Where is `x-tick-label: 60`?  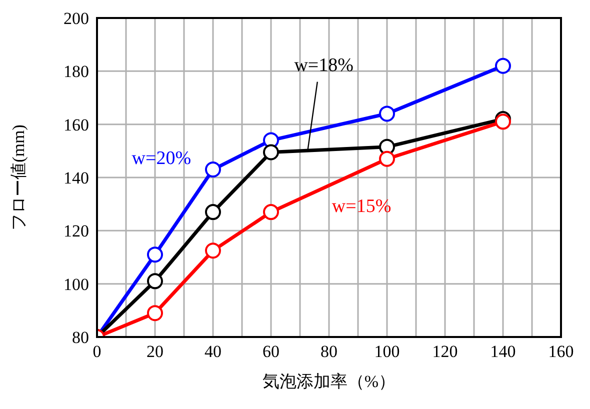
x-tick-label: 60 is located at coordinates (271, 352).